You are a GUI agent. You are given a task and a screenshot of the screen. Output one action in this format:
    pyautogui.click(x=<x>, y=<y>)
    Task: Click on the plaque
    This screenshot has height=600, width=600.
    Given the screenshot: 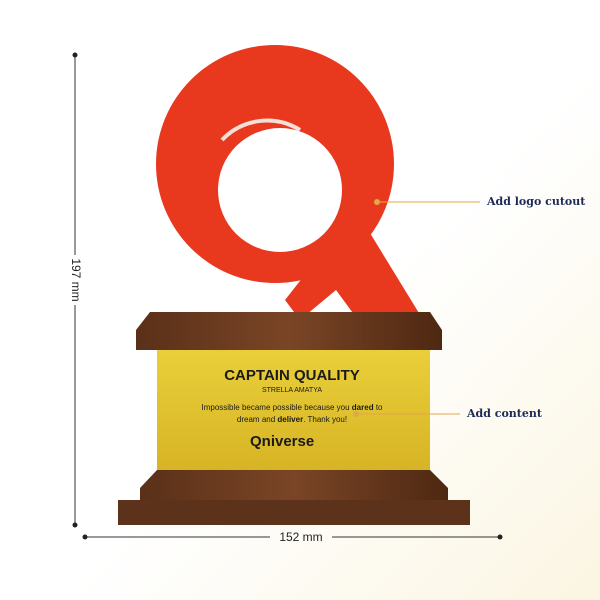 What is the action you would take?
    pyautogui.click(x=293, y=410)
    